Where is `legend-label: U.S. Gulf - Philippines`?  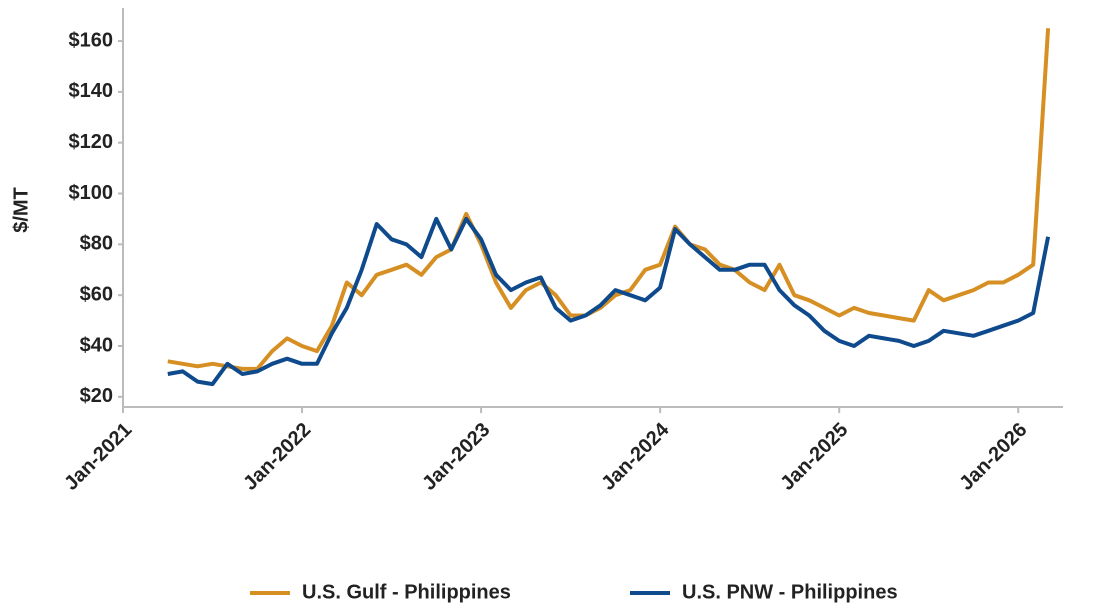 legend-label: U.S. Gulf - Philippines is located at coordinates (406, 592).